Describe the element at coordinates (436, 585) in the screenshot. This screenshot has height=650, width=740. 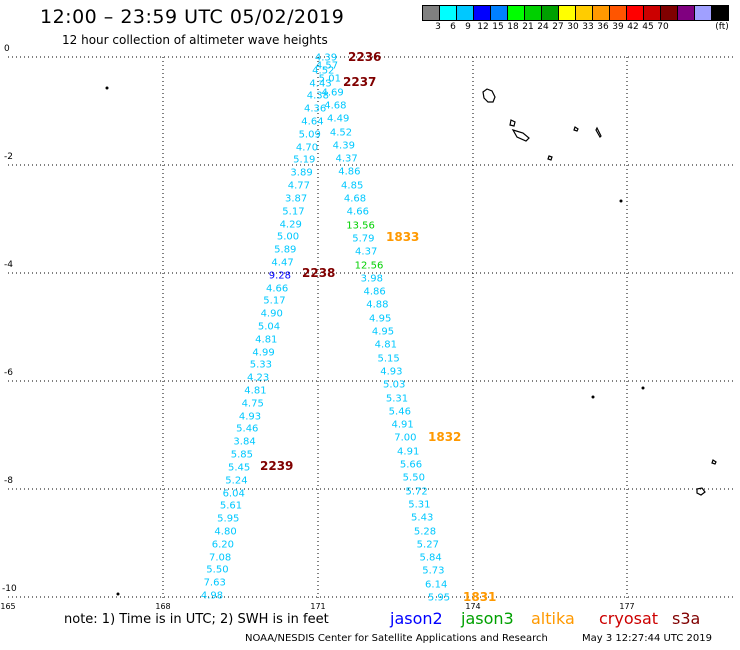
I see `wave-height-value: 6.14` at that location.